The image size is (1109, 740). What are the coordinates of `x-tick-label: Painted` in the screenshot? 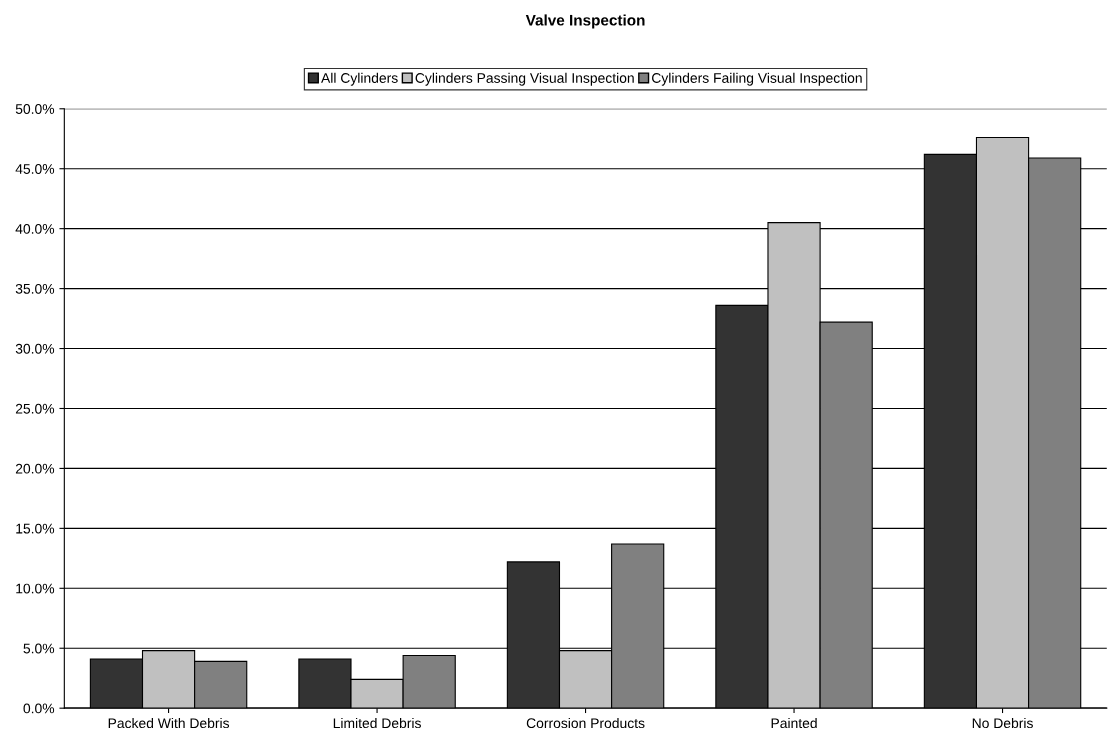 It's located at (794, 723).